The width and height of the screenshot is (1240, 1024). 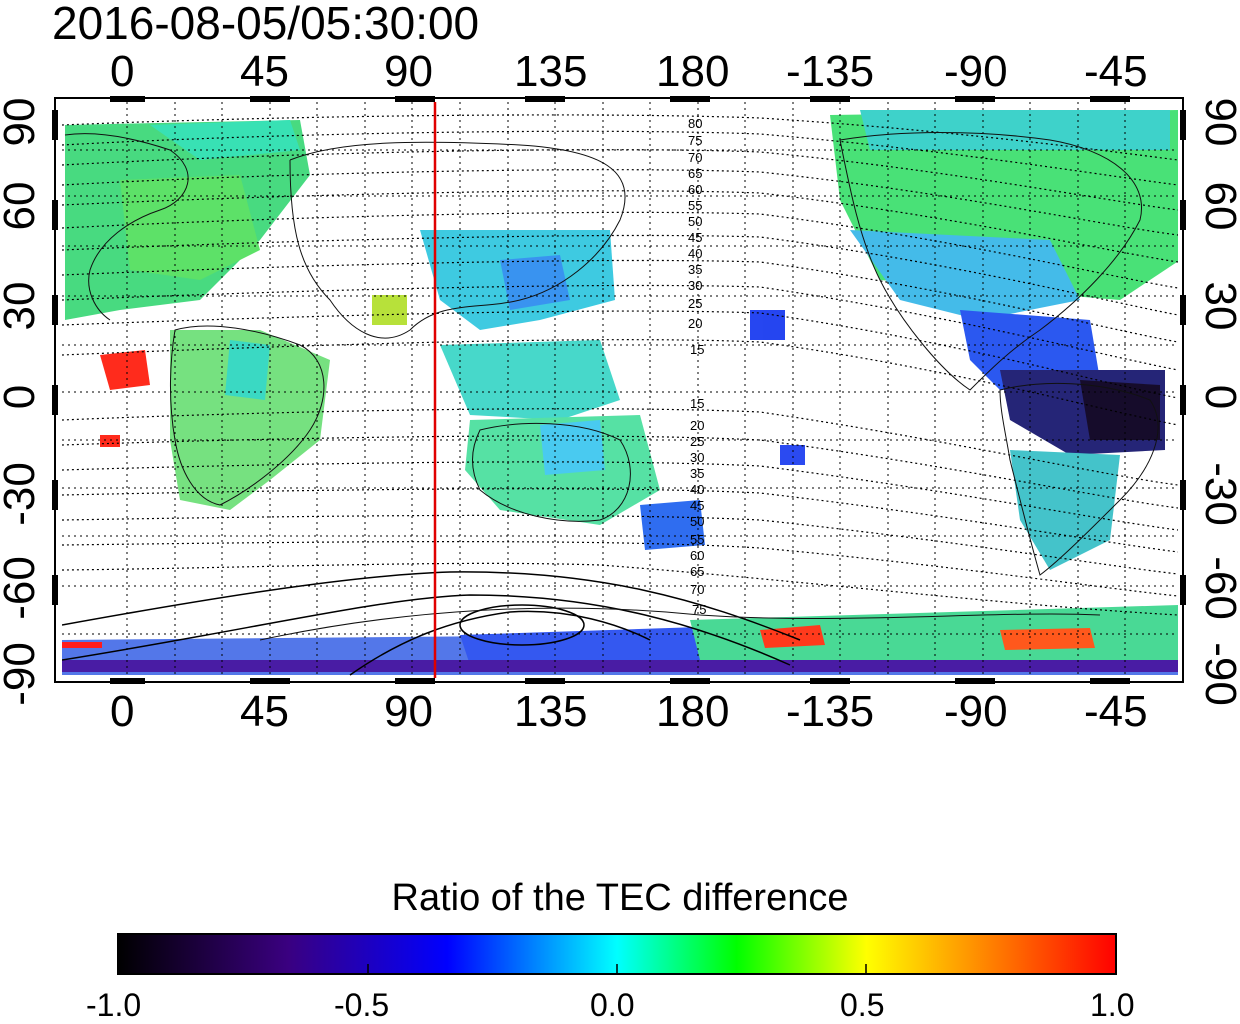 I want to click on top-lon-label: 90, so click(x=408, y=71).